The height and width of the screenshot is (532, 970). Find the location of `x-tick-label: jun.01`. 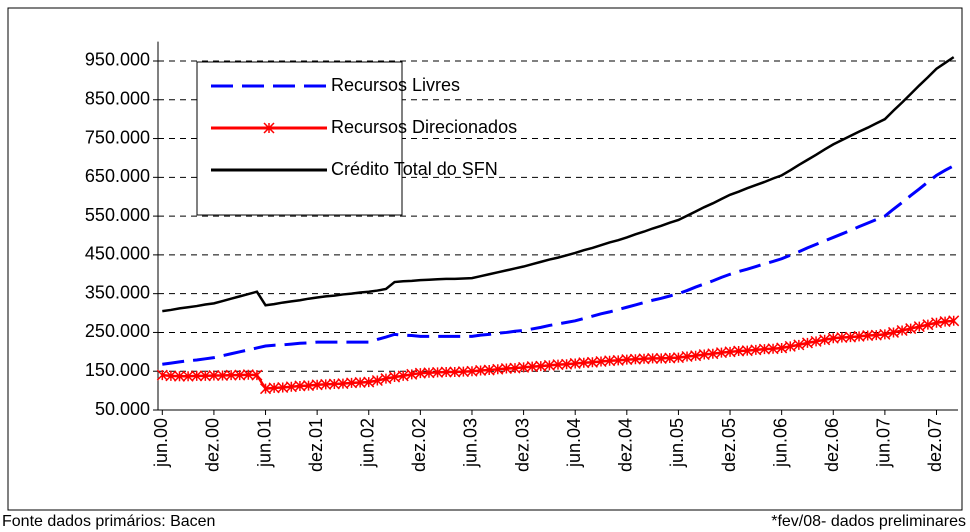

x-tick-label: jun.01 is located at coordinates (264, 443).